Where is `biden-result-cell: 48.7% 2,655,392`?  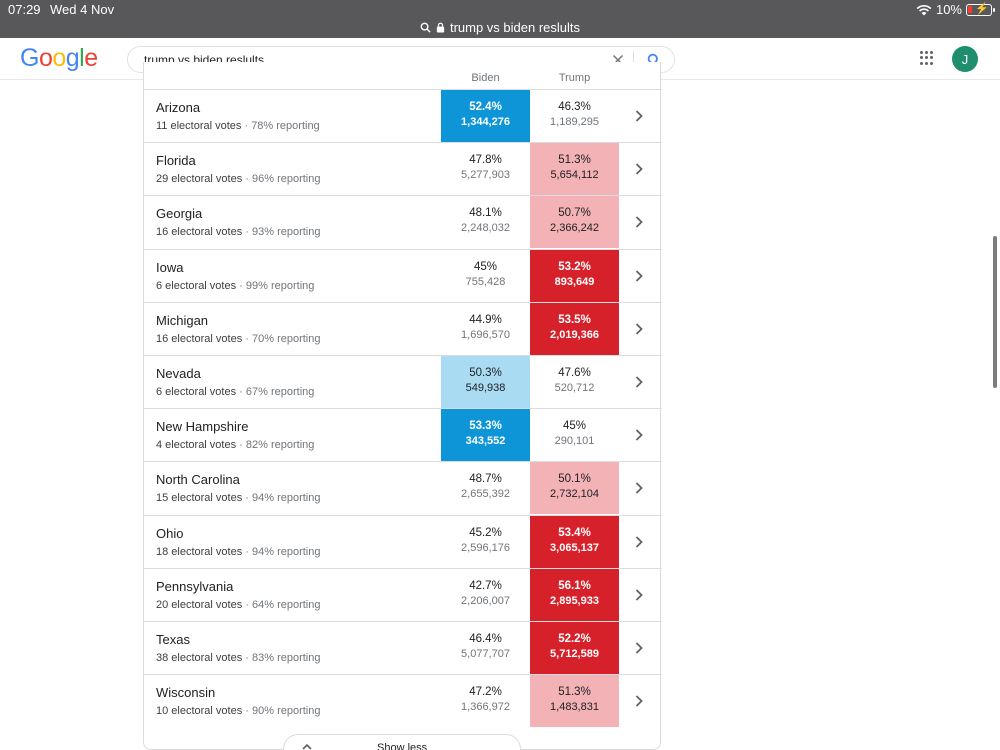
biden-result-cell: 48.7% 2,655,392 is located at coordinates (485, 488).